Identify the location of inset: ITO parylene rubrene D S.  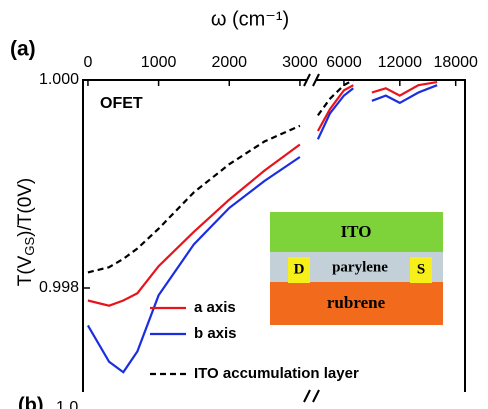
(356, 268).